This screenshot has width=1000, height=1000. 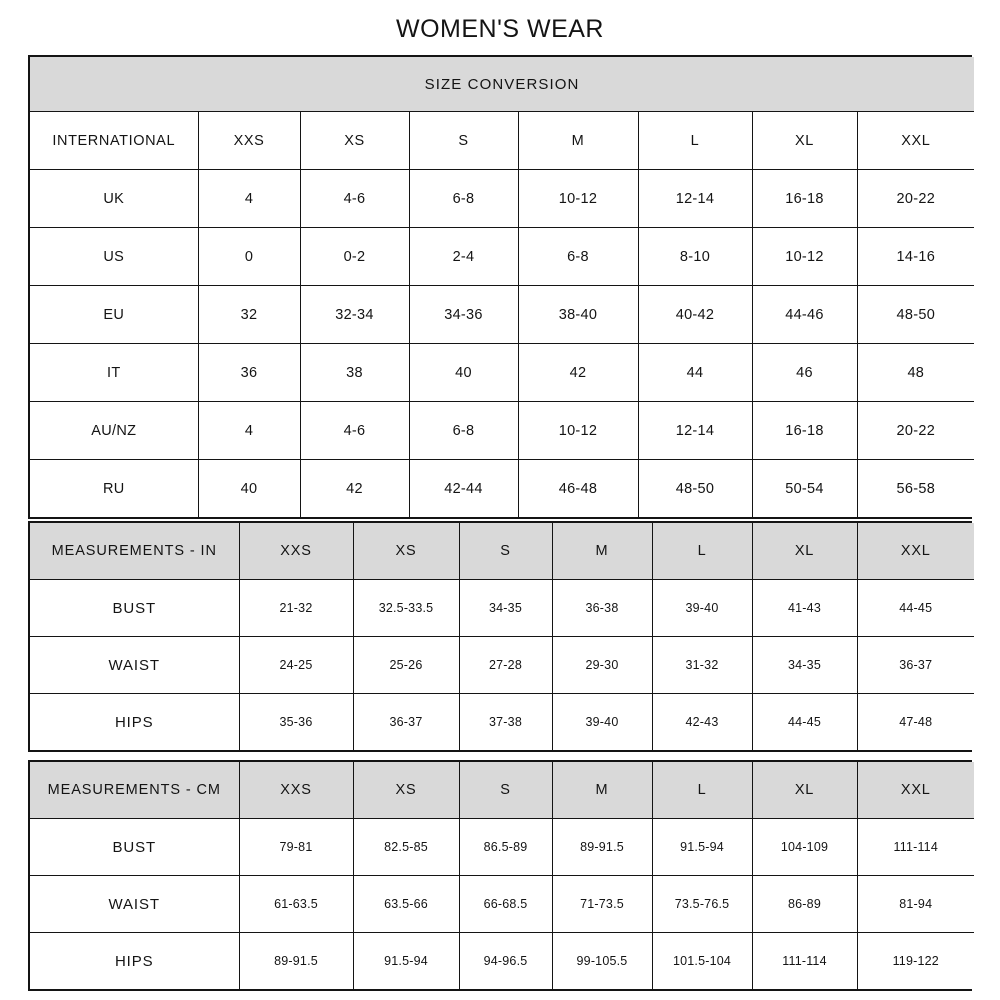 What do you see at coordinates (695, 430) in the screenshot?
I see `cell-value: 12-14` at bounding box center [695, 430].